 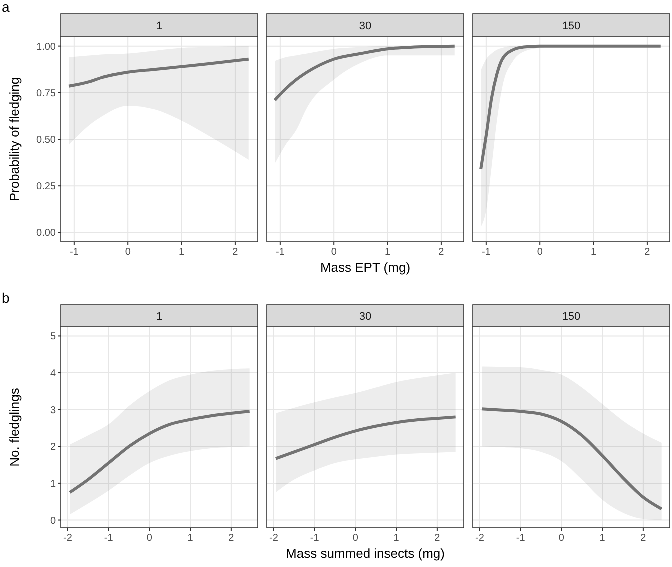 I want to click on y-tick-label: 3, so click(x=53, y=410).